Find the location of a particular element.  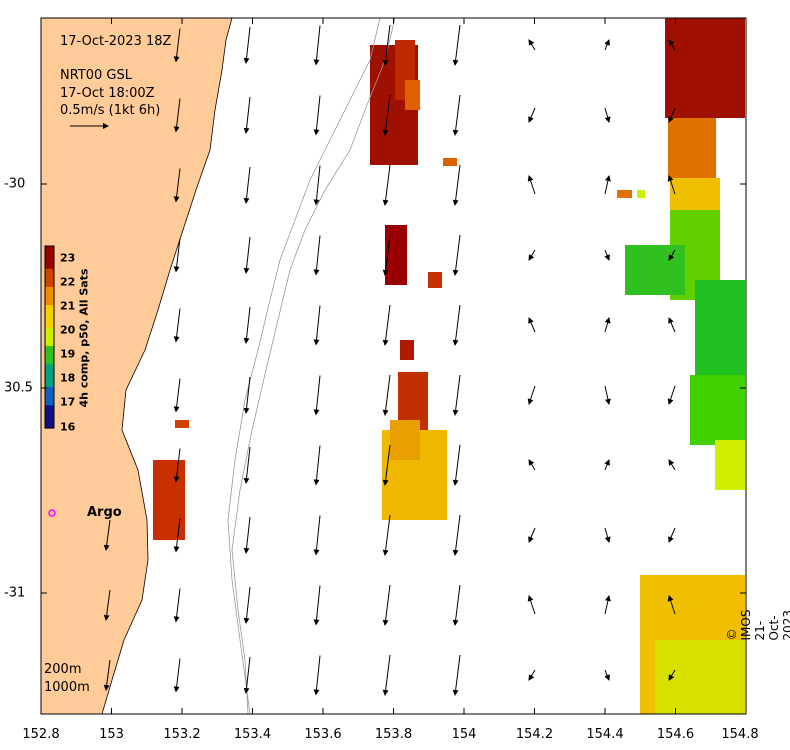

x-tick-label: 154.6 is located at coordinates (675, 734).